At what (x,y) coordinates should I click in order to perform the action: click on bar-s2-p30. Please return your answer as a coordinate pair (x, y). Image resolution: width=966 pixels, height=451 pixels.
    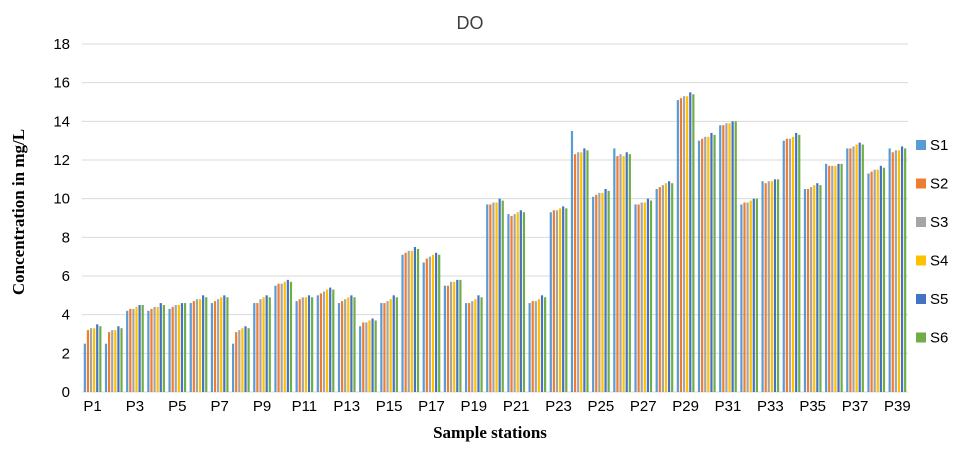
    Looking at the image, I should click on (702, 265).